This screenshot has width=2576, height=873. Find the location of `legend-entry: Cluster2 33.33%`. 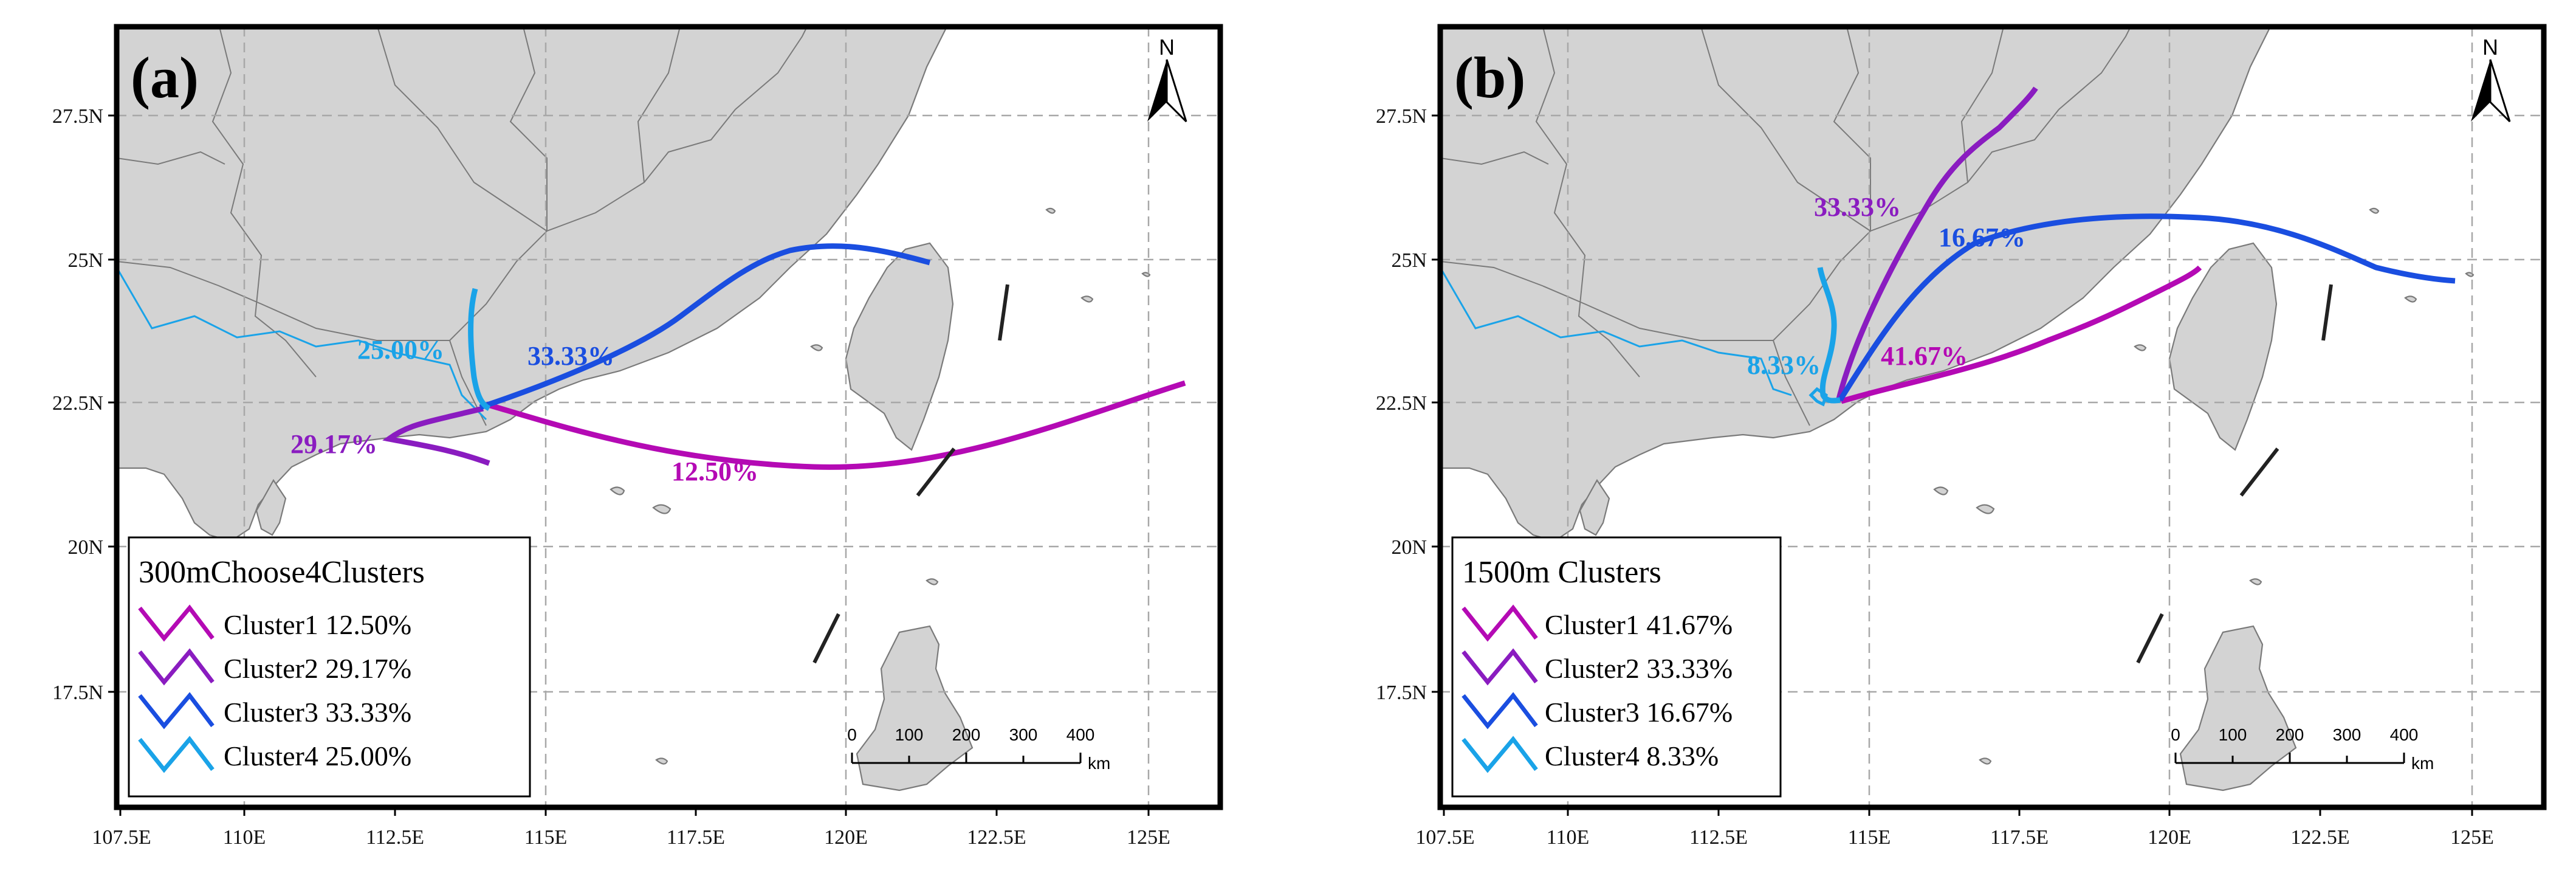

legend-entry: Cluster2 33.33% is located at coordinates (1639, 668).